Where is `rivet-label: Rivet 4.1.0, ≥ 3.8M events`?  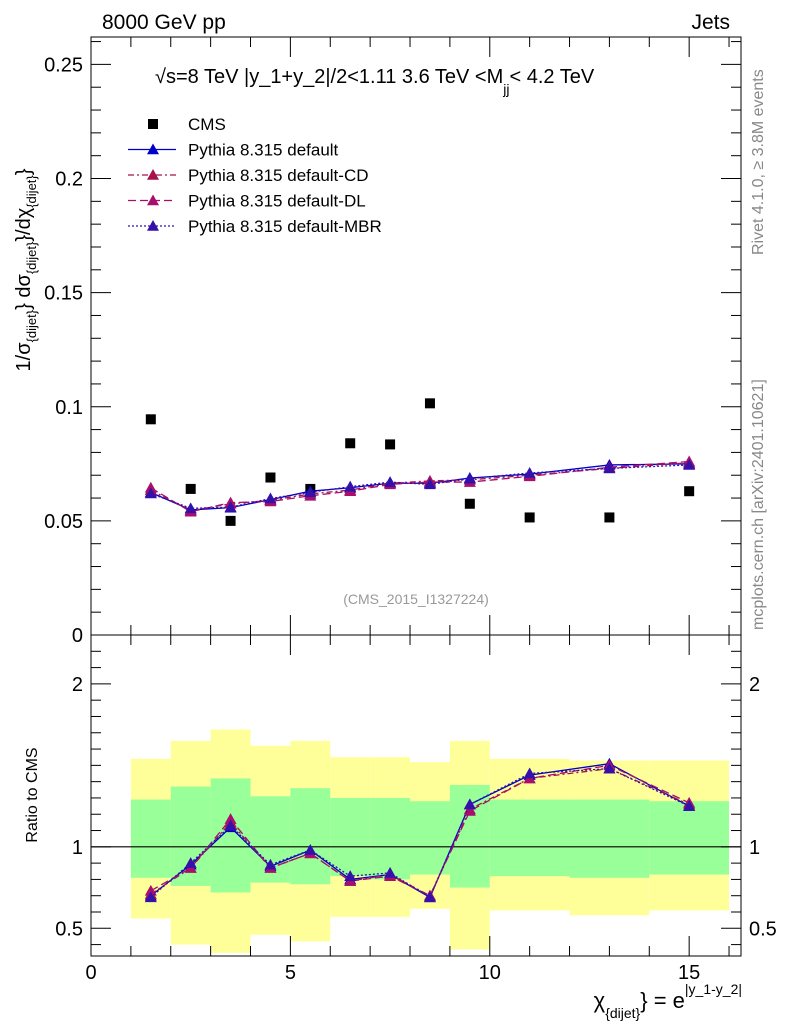 rivet-label: Rivet 4.1.0, ≥ 3.8M events is located at coordinates (758, 162).